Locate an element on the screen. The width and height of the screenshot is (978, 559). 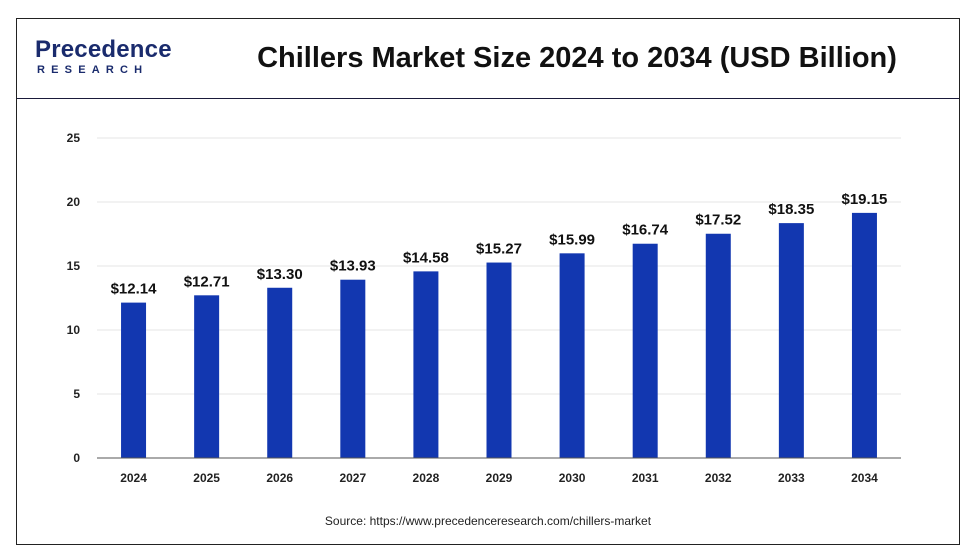
logo-subtitle: RESEARCH is located at coordinates (93, 70).